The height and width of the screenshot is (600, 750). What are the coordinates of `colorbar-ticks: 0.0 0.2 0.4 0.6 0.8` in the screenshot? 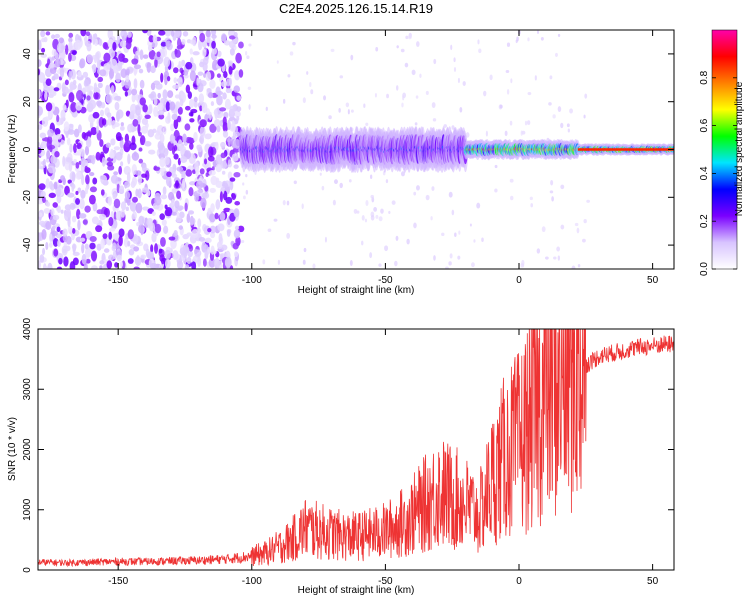 It's located at (718, 173).